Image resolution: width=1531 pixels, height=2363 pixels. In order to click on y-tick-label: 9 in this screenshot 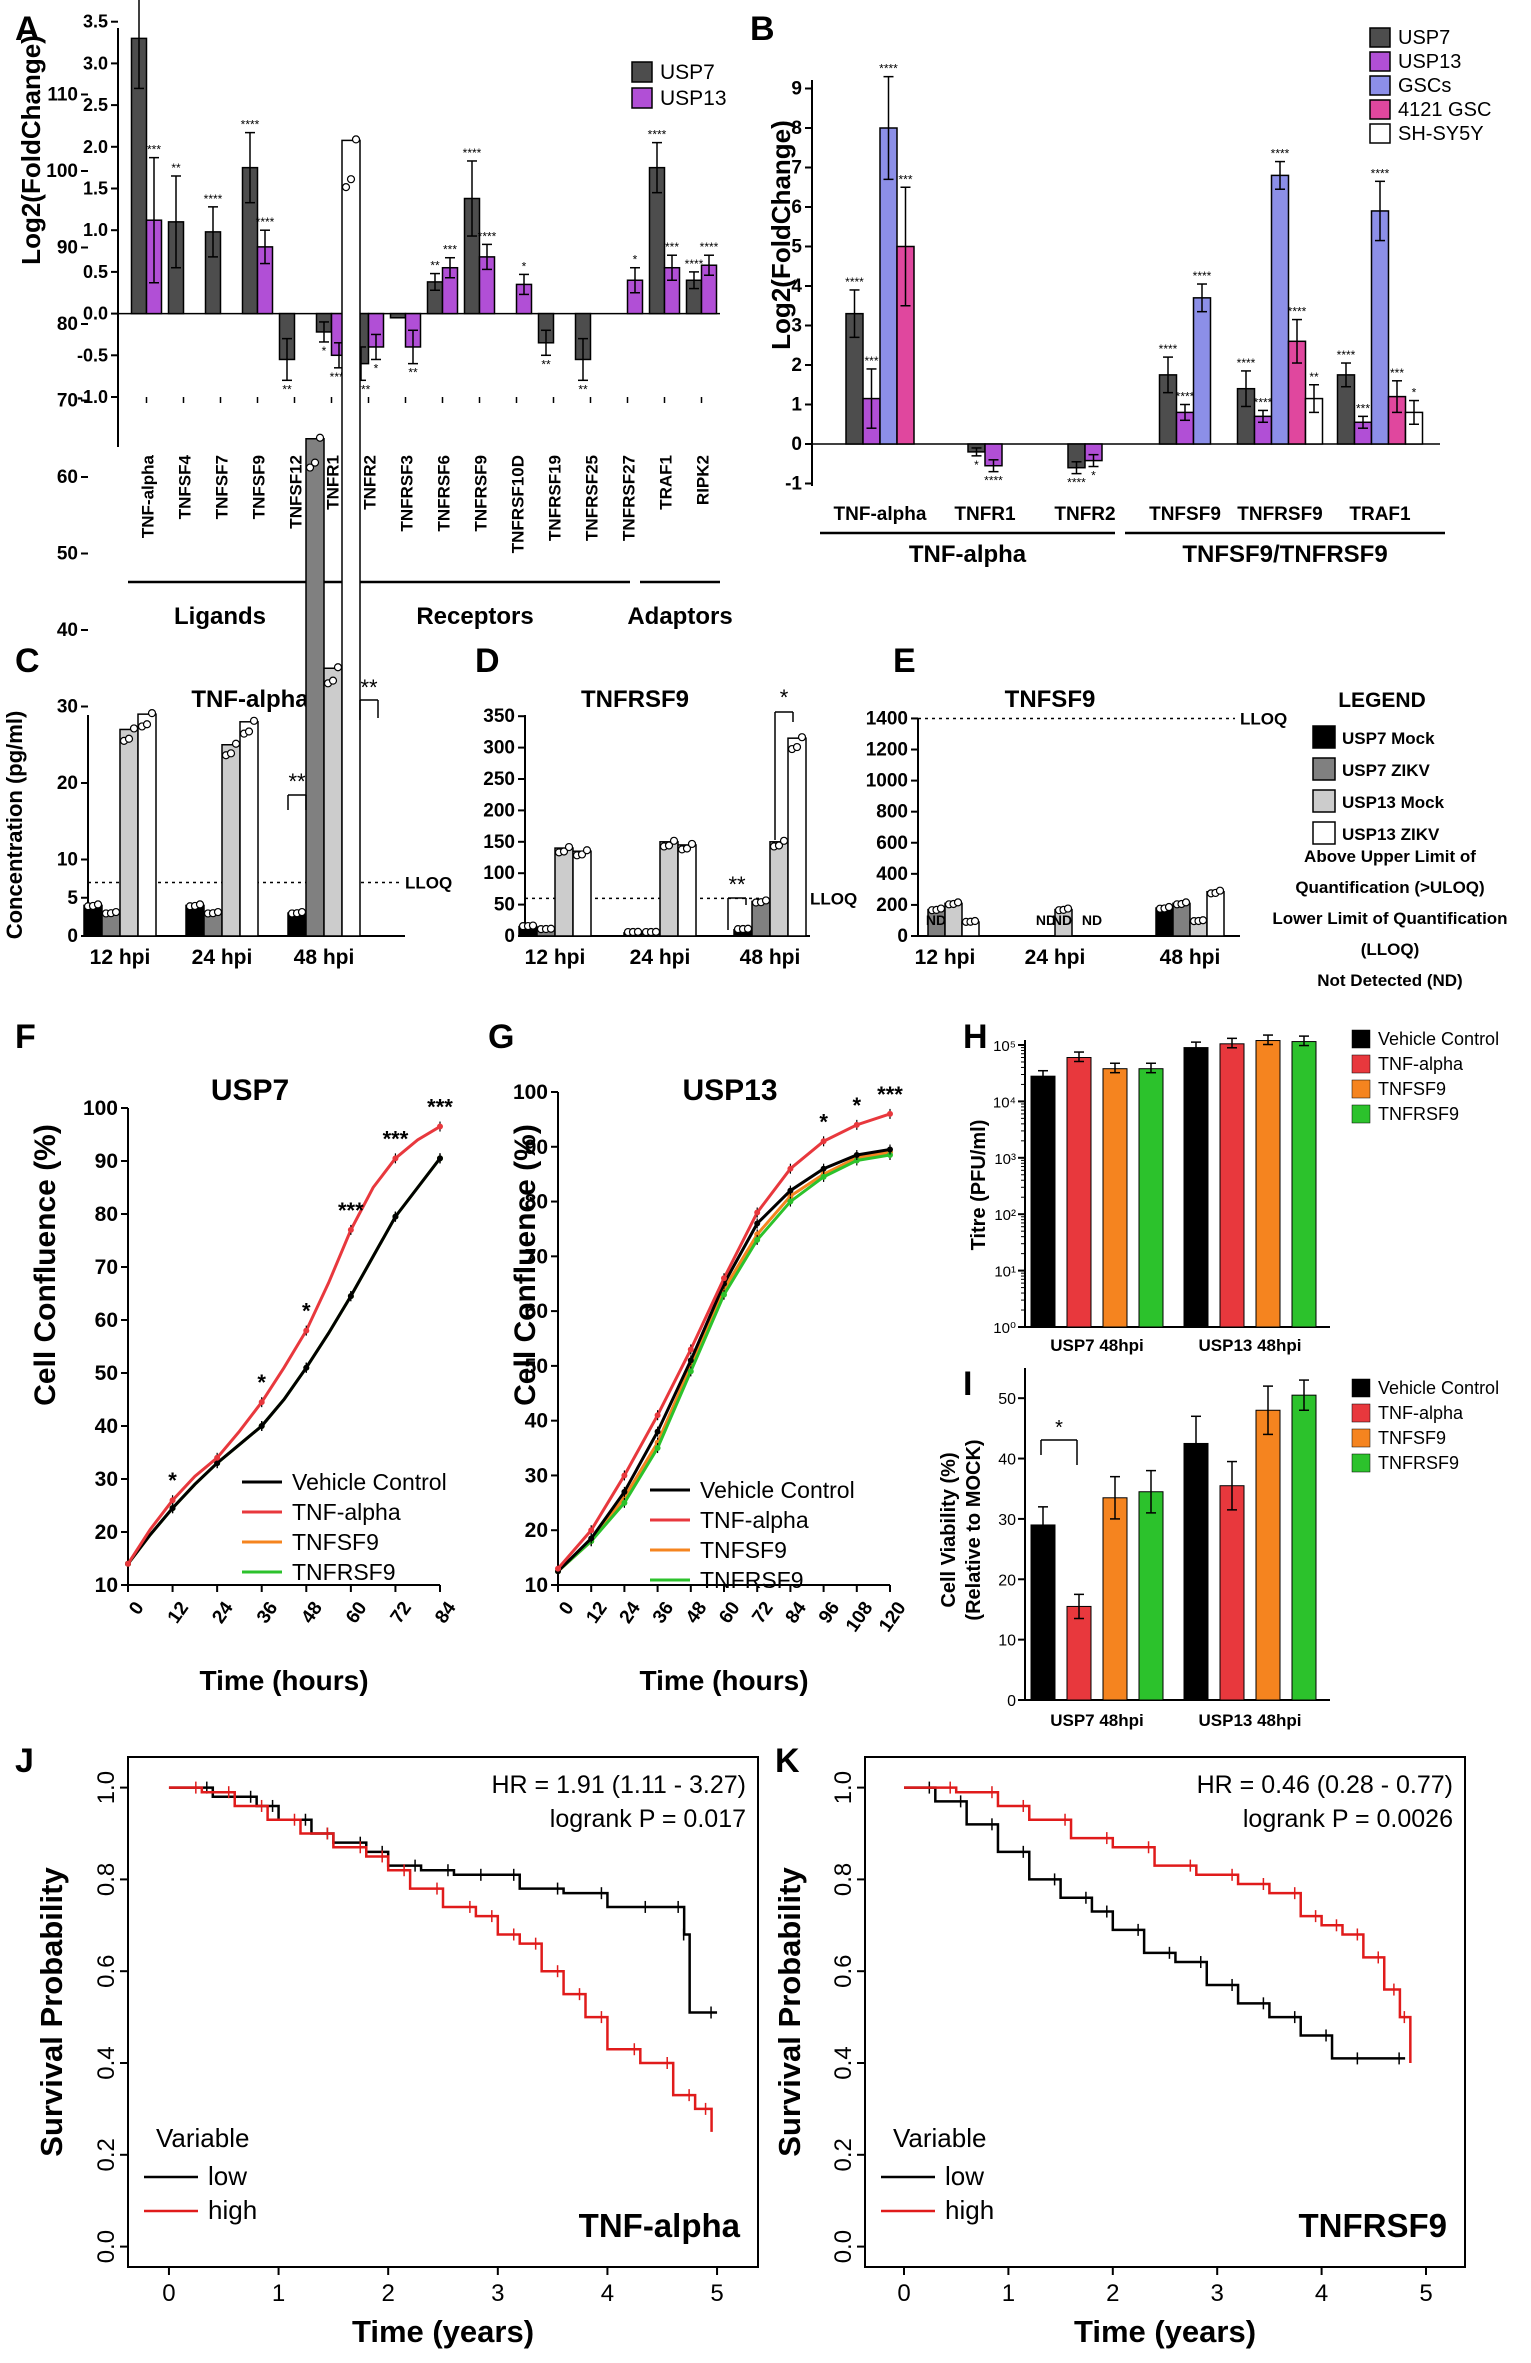, I will do `click(796, 89)`.